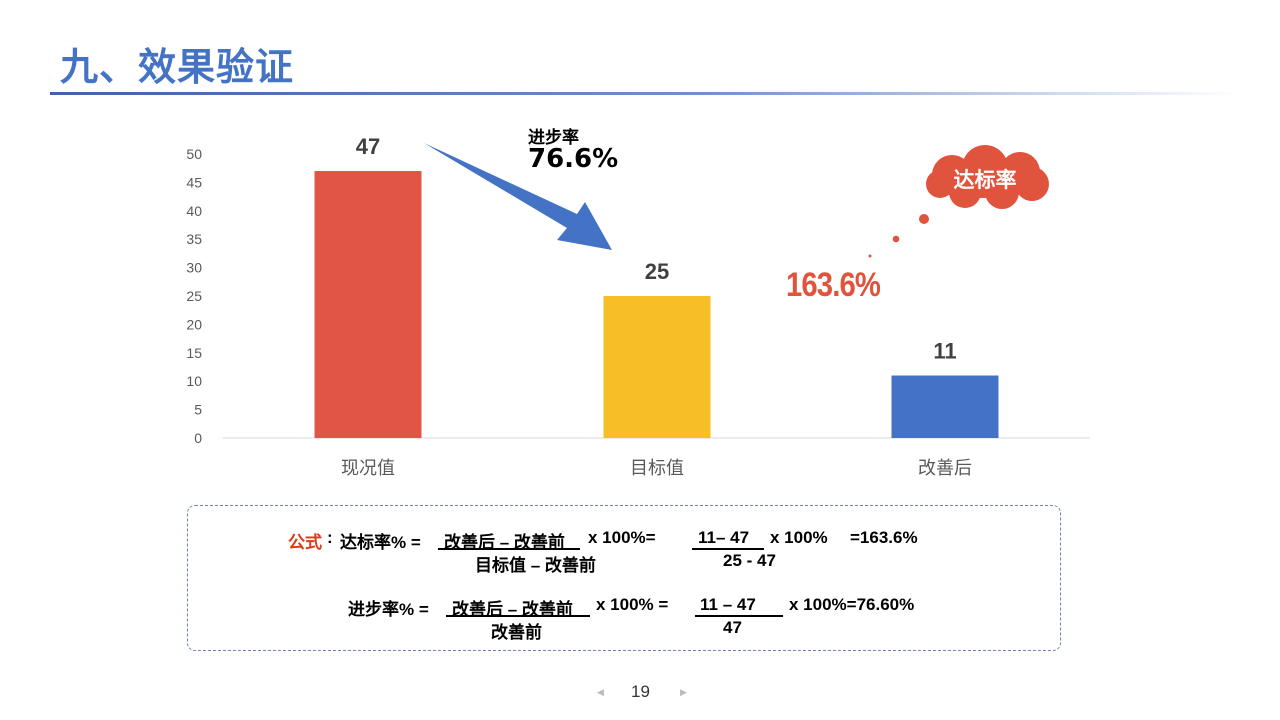  Describe the element at coordinates (958, 201) in the screenshot. I see `reach-cloud-callout` at that location.